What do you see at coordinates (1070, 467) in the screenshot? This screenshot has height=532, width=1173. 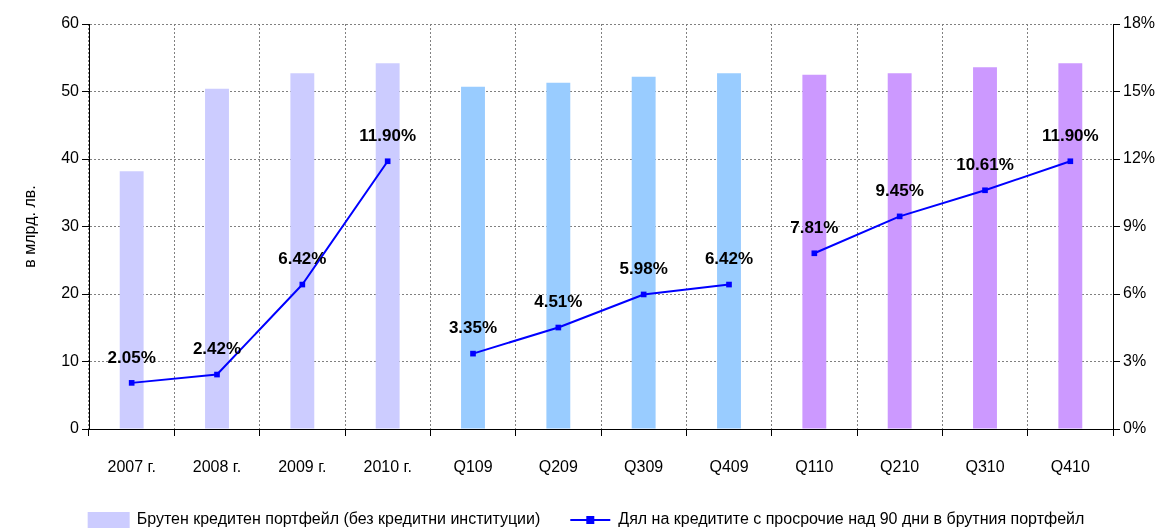 I see `x-tick-label: Q410` at bounding box center [1070, 467].